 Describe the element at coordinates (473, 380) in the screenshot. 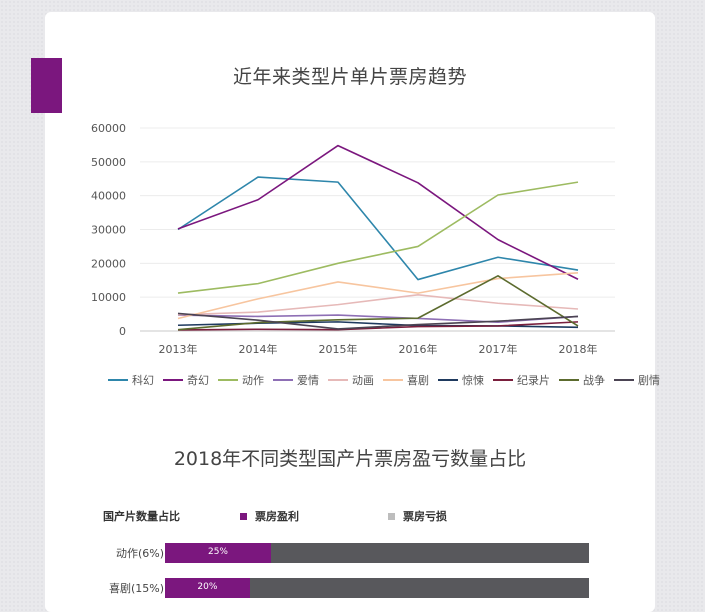

I see `legend-label: 惊悚` at that location.